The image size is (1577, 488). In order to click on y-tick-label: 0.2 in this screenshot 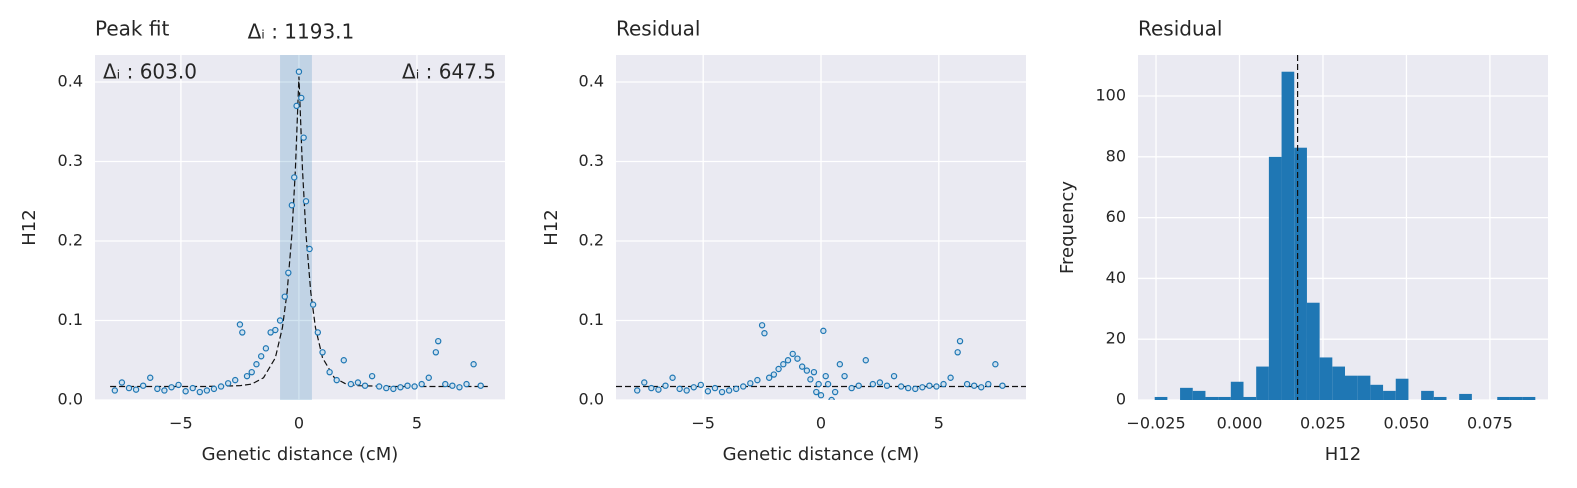, I will do `click(70, 240)`.